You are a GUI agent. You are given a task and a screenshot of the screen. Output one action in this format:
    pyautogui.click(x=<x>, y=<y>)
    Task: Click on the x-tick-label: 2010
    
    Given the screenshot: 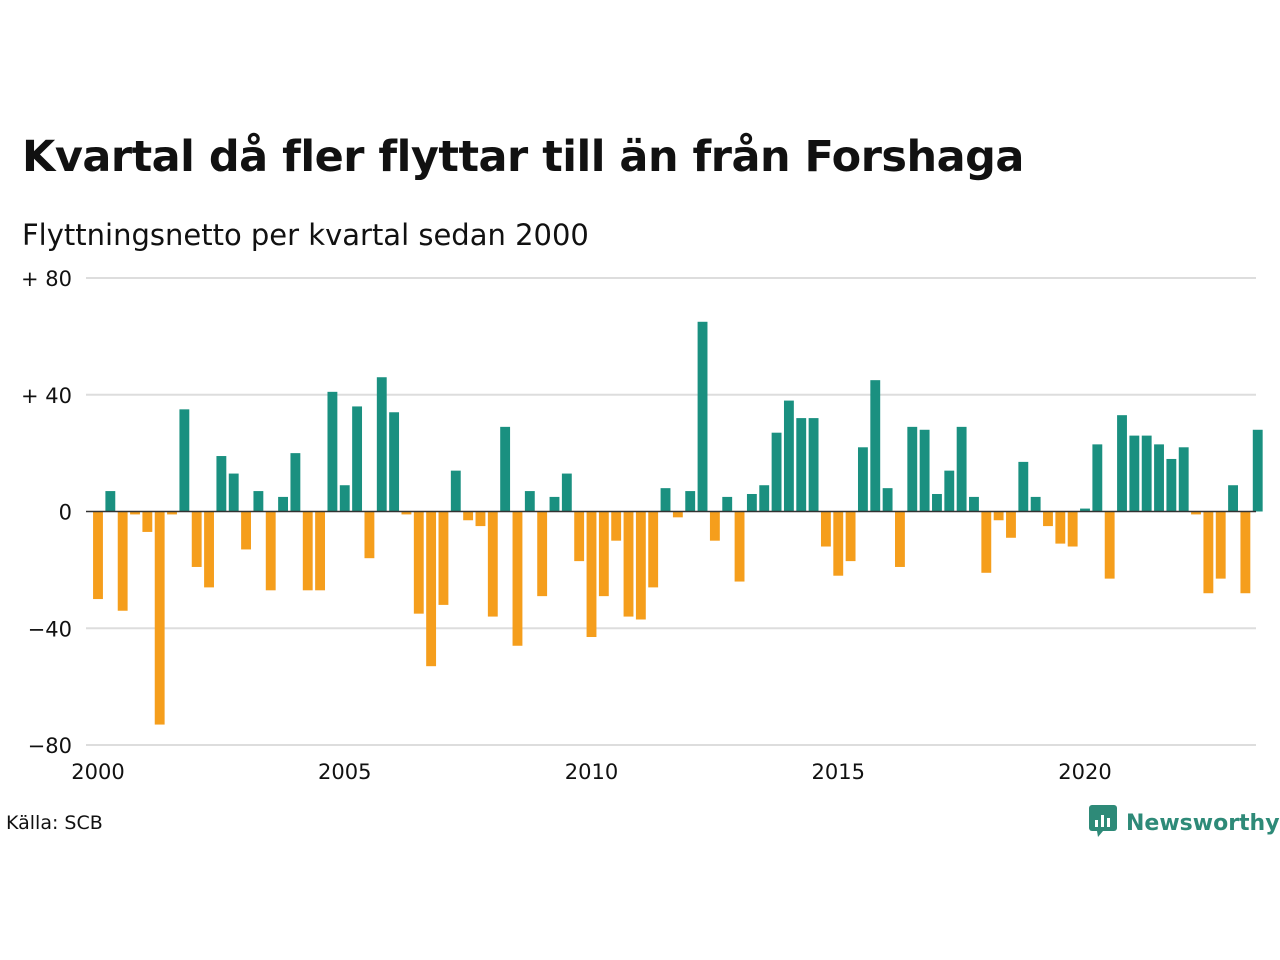 What is the action you would take?
    pyautogui.click(x=591, y=772)
    